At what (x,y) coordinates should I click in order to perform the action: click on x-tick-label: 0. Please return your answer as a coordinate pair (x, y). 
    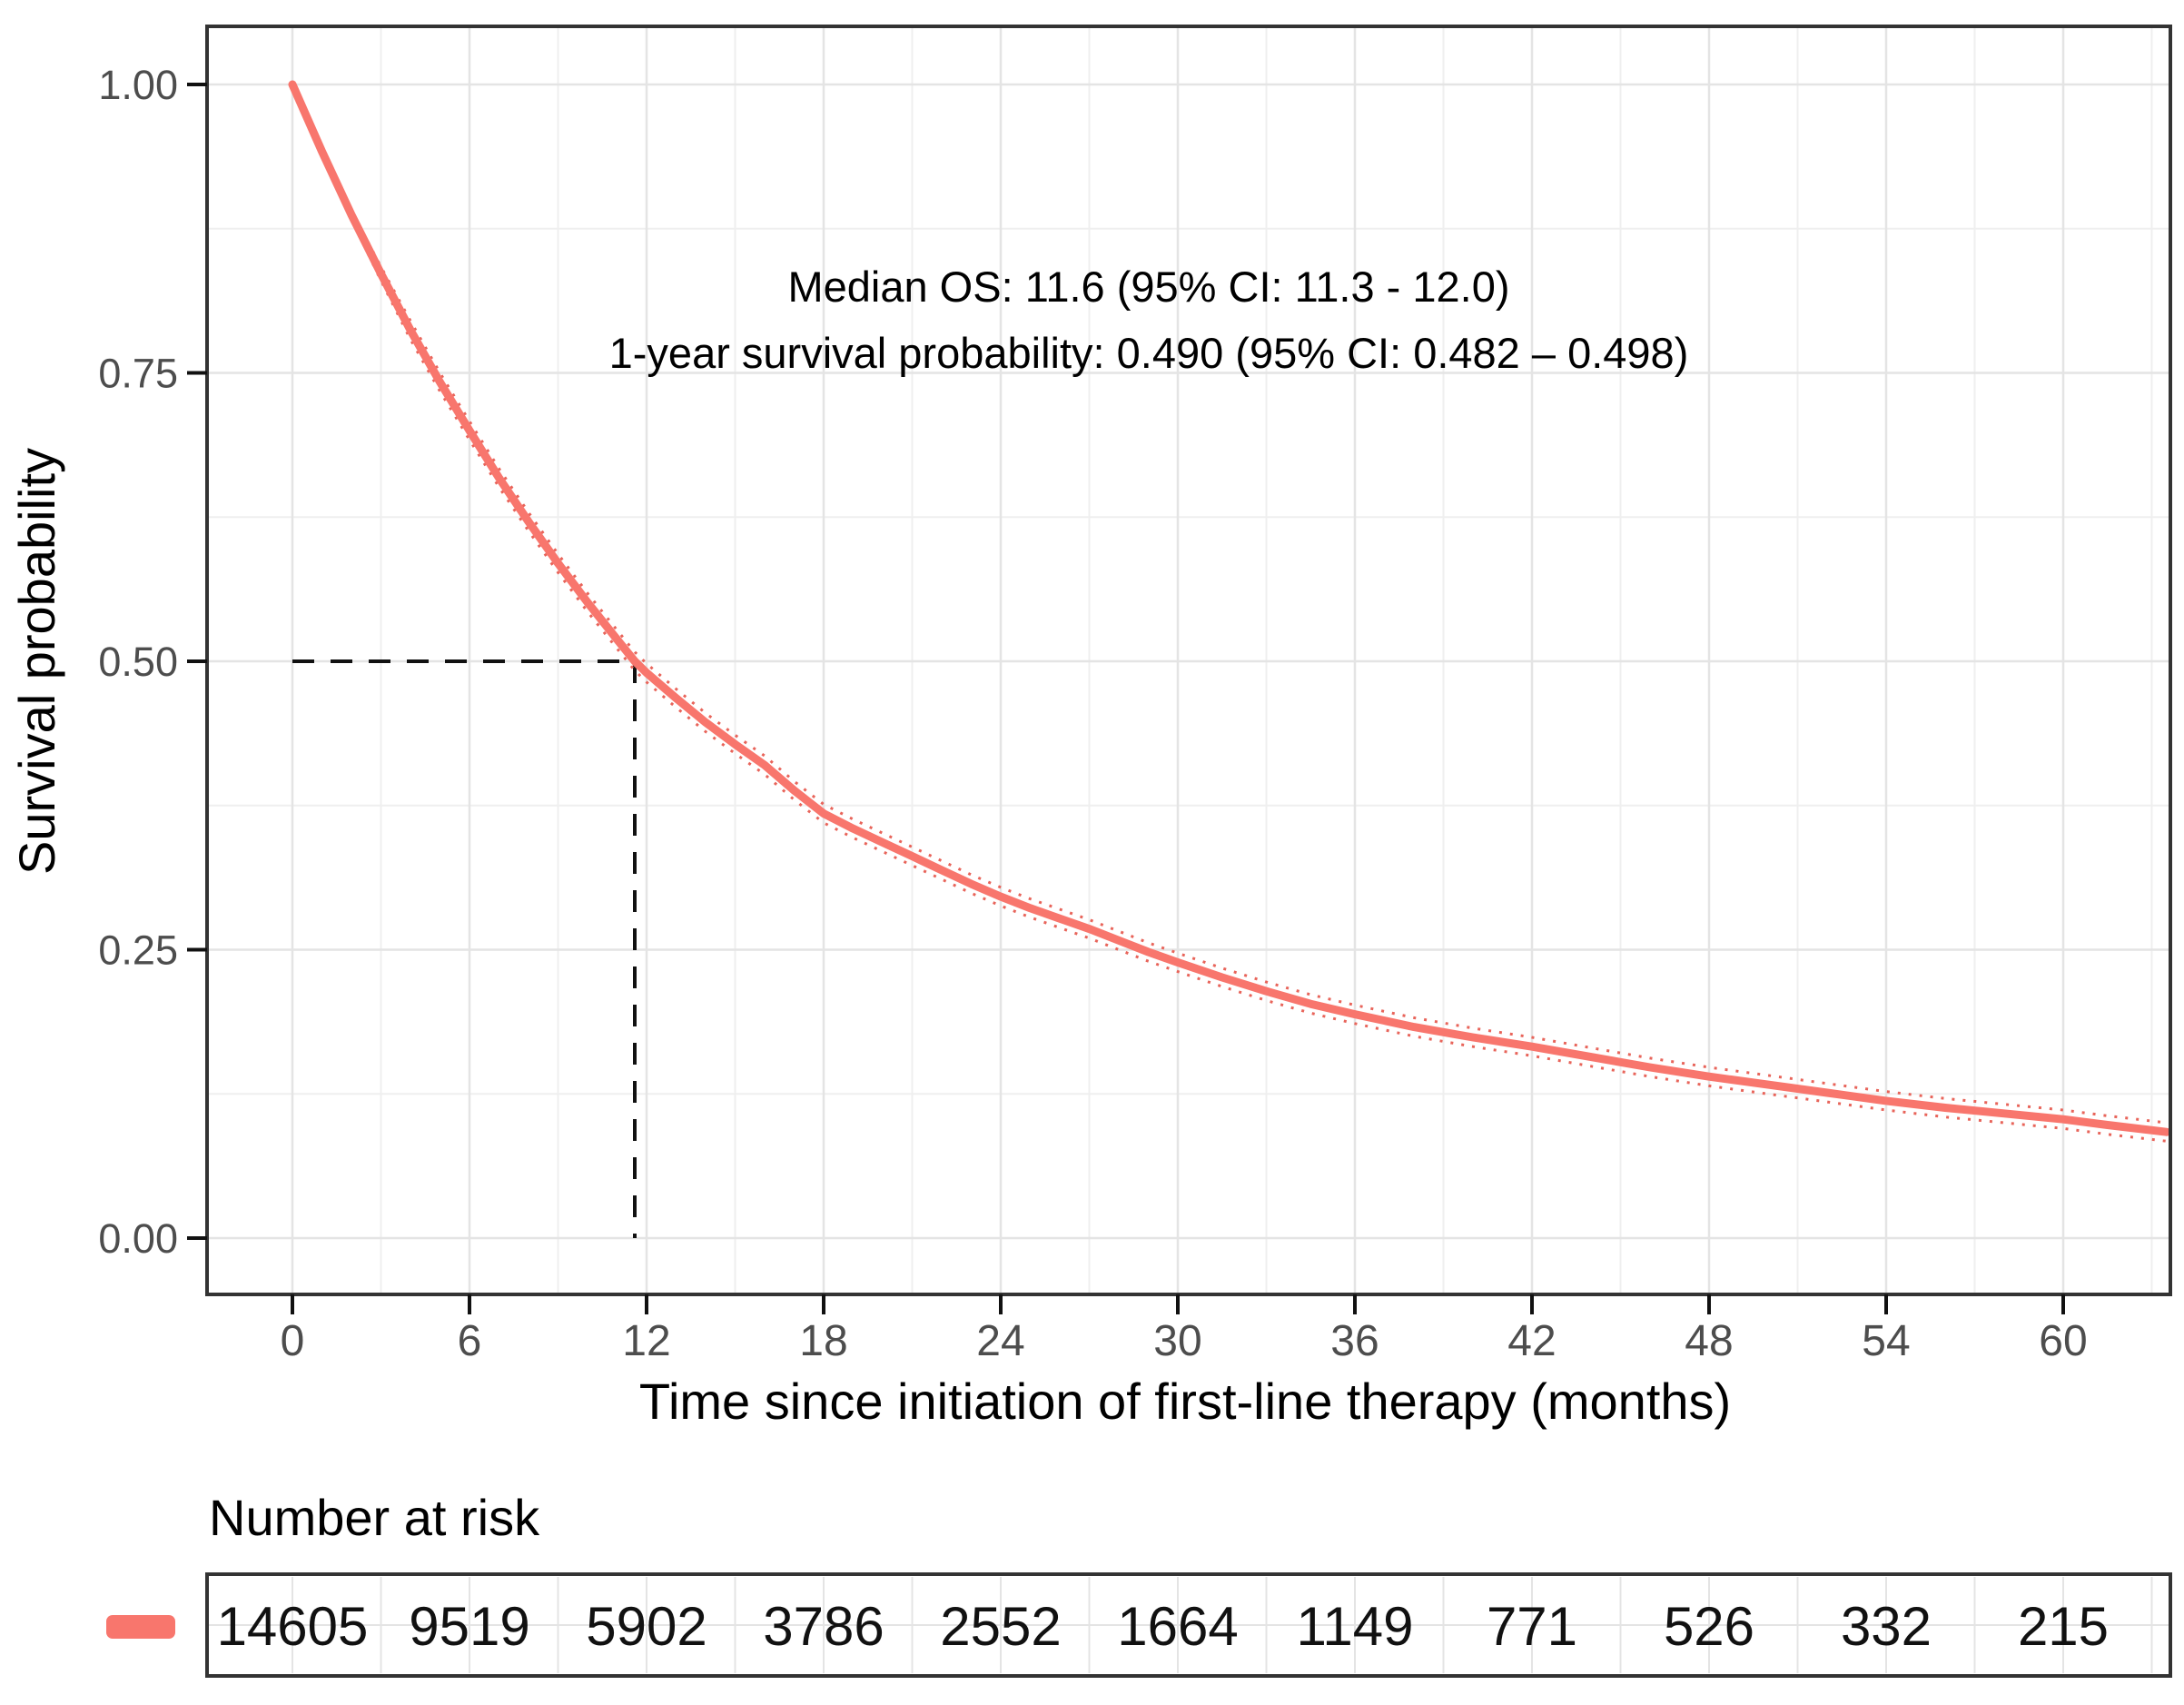
    Looking at the image, I should click on (293, 1341).